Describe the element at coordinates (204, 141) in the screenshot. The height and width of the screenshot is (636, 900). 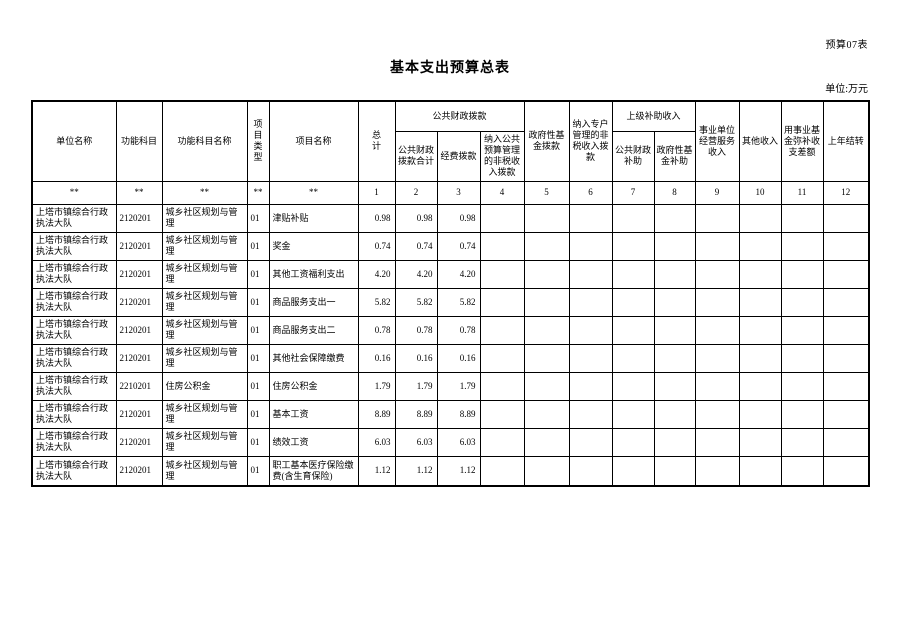
I see `col-header-func-name: 功能科目名称` at that location.